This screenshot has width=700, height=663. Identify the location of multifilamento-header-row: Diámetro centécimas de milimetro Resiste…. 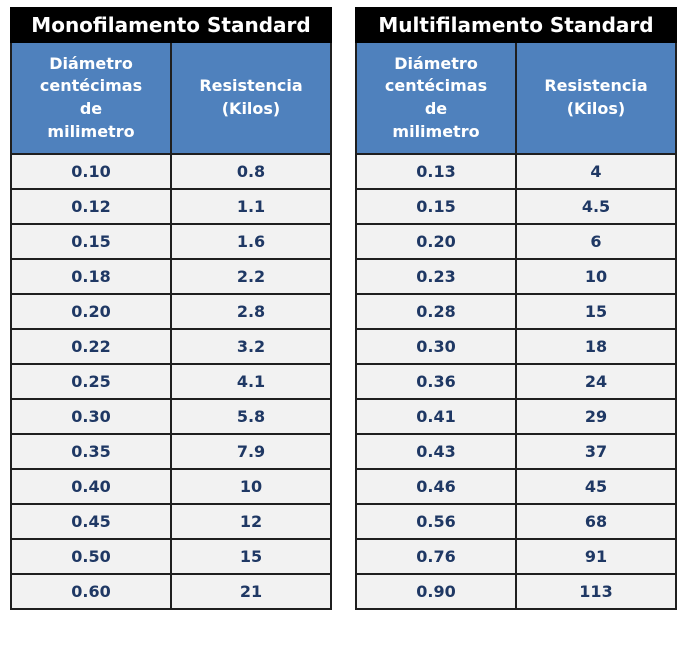
(516, 98).